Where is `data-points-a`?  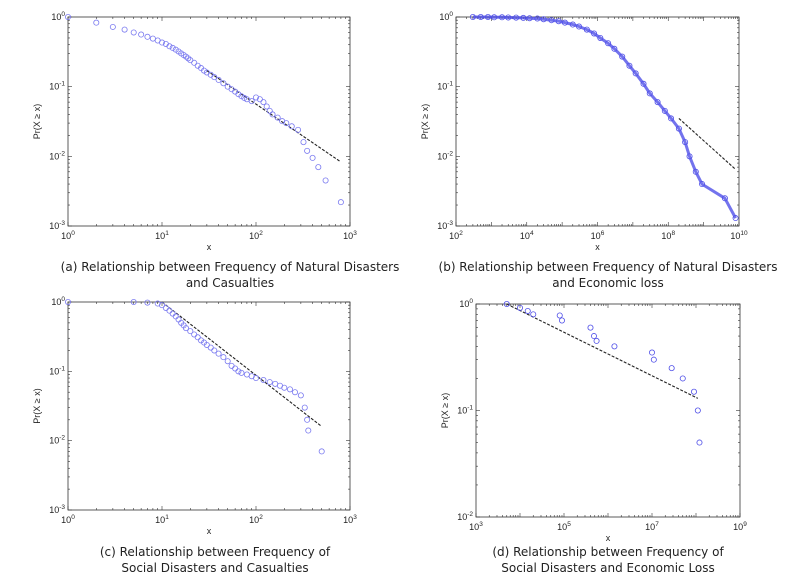 data-points-a is located at coordinates (204, 109).